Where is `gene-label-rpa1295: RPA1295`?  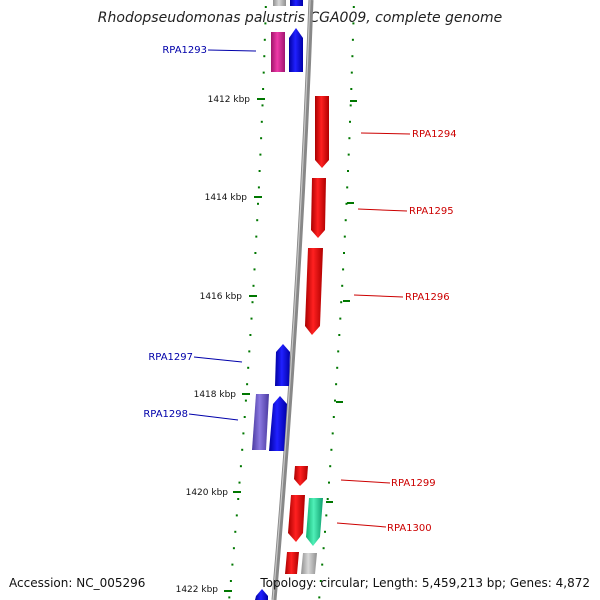
gene-label-rpa1295: RPA1295 is located at coordinates (431, 211).